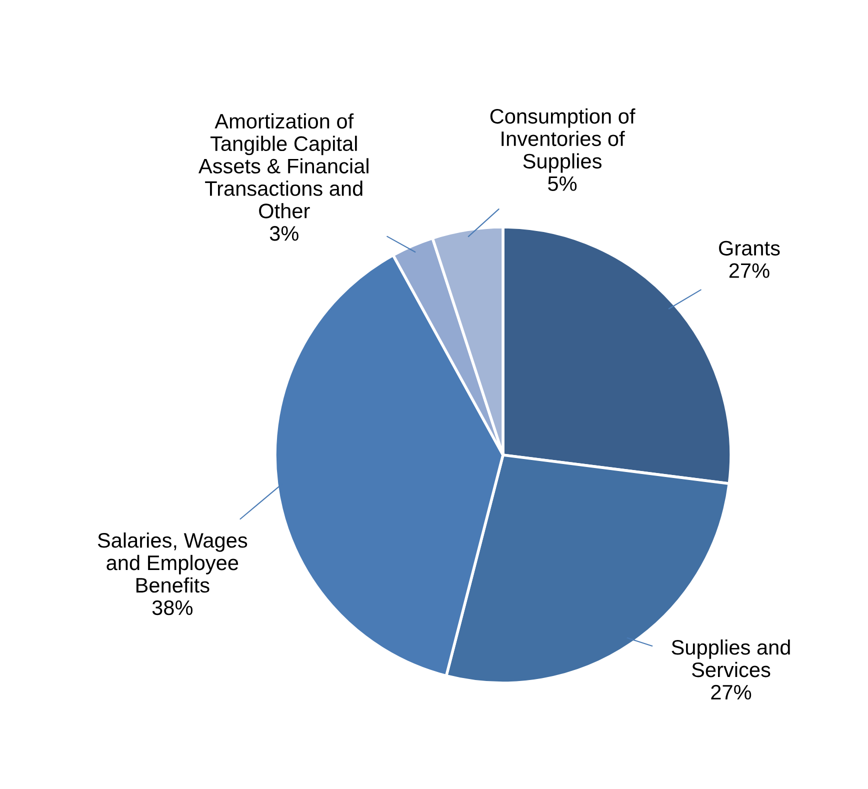 This screenshot has height=789, width=868. What do you see at coordinates (563, 140) in the screenshot?
I see `slice-label: Consumption of Inventories of Supplies` at bounding box center [563, 140].